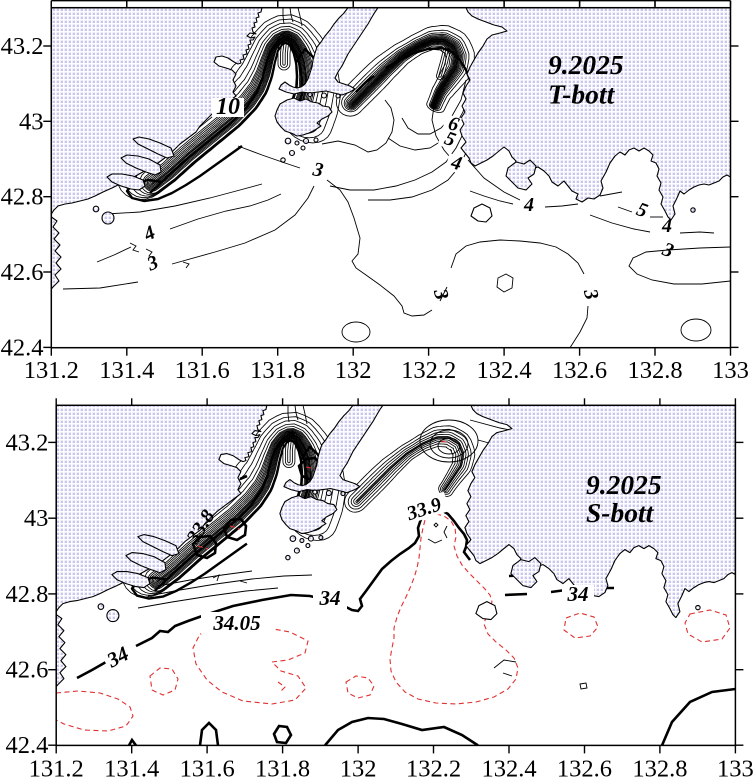 The width and height of the screenshot is (754, 783). What do you see at coordinates (620, 512) in the screenshot?
I see `svg-text: S-bott` at bounding box center [620, 512].